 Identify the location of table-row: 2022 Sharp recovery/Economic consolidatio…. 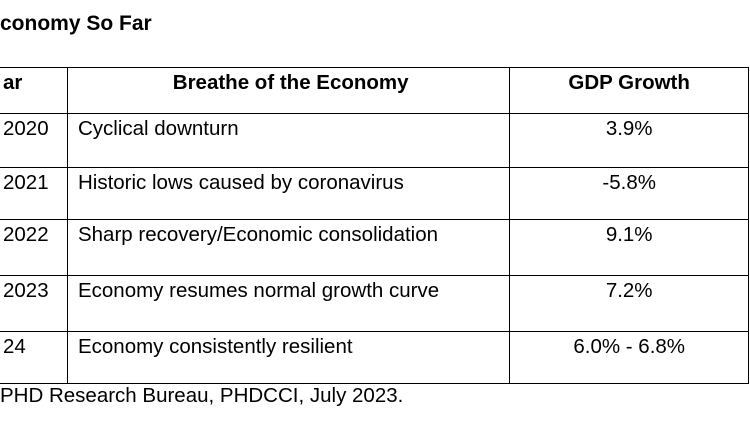
(374, 247).